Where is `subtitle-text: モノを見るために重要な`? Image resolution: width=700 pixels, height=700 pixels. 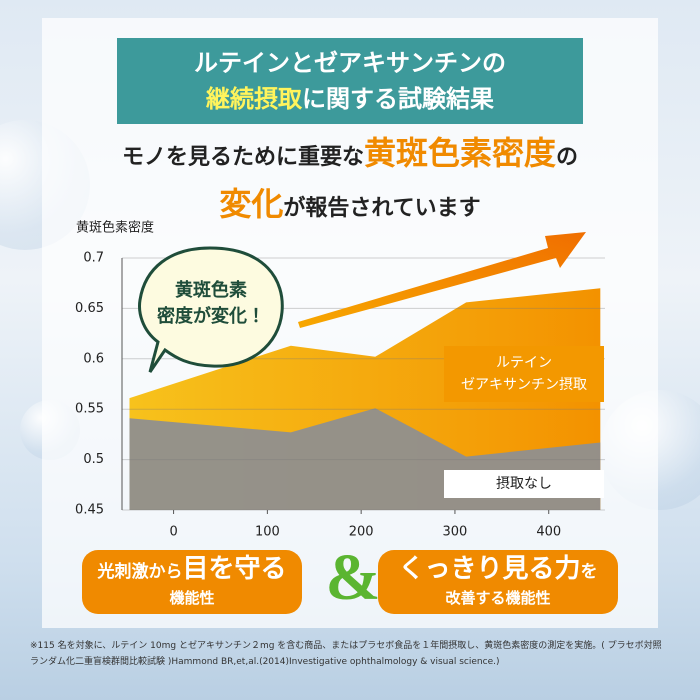 subtitle-text: モノを見るために重要な is located at coordinates (242, 157).